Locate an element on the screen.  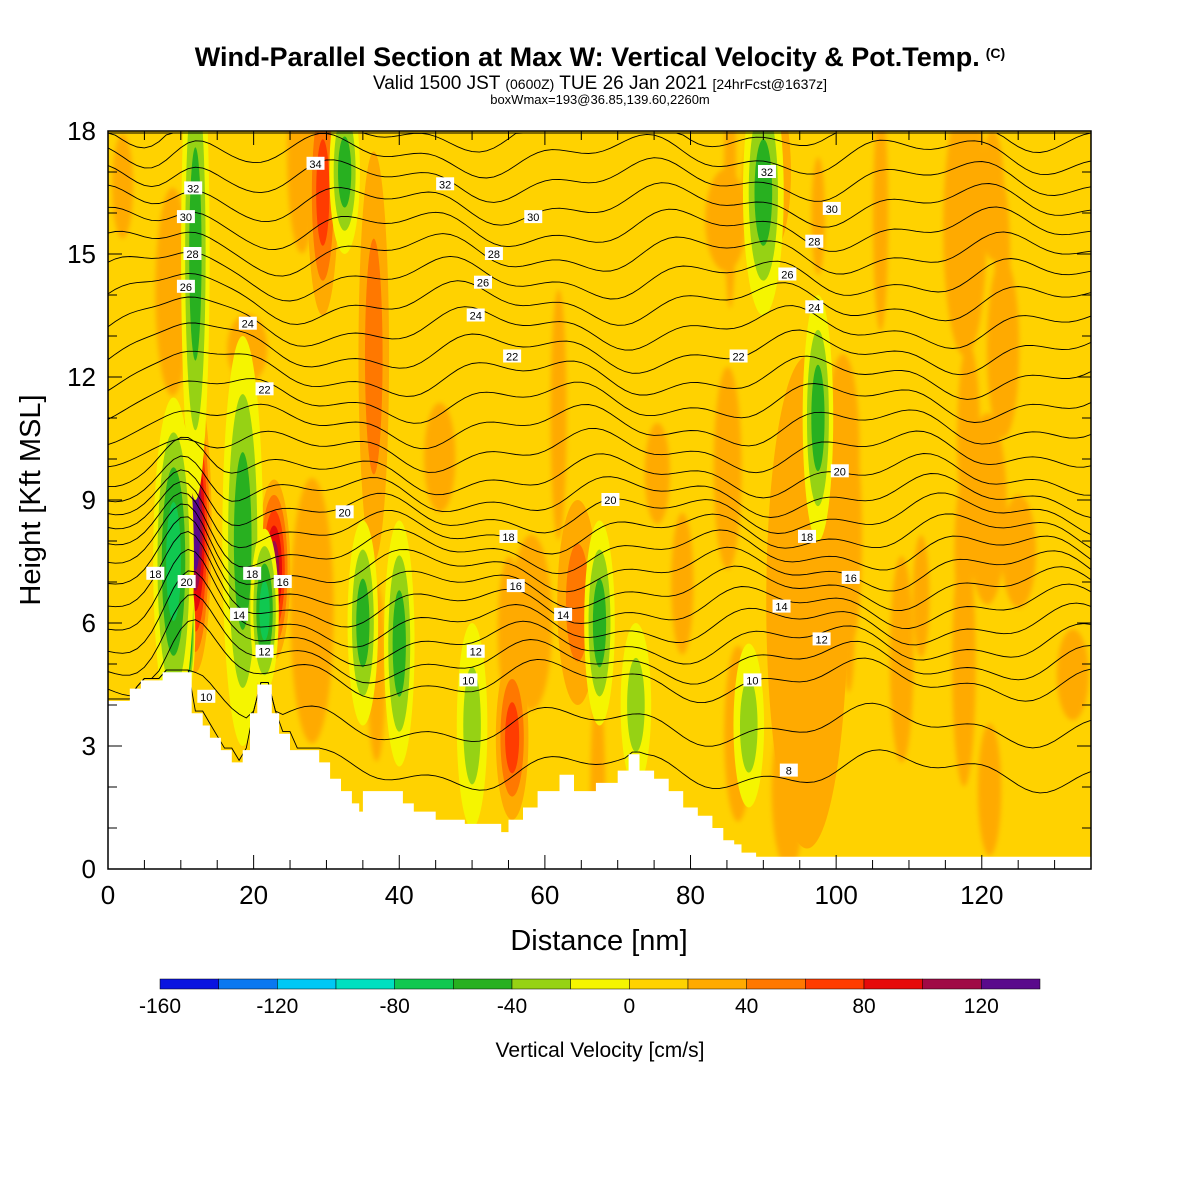
y-tick-label: 15 is located at coordinates (81, 254).